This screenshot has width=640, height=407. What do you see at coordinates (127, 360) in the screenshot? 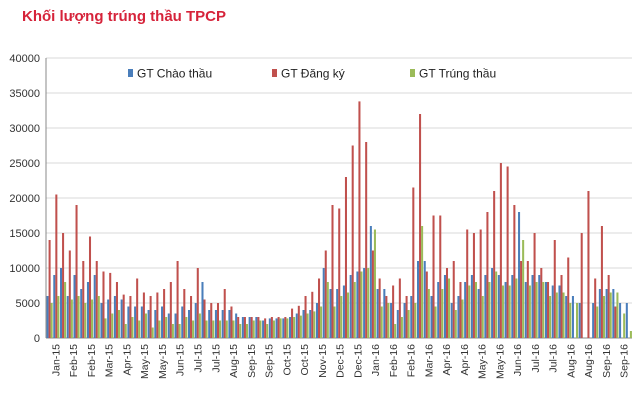
I see `x-tick-label: Apr-15` at bounding box center [127, 360].